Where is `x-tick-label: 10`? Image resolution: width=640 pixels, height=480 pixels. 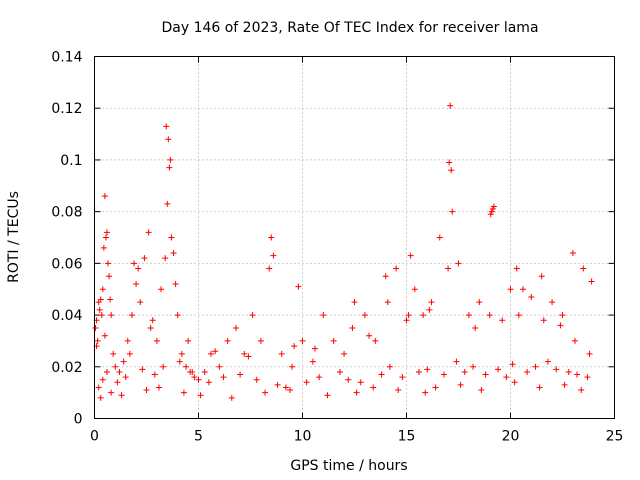 x-tick-label: 10 is located at coordinates (303, 437).